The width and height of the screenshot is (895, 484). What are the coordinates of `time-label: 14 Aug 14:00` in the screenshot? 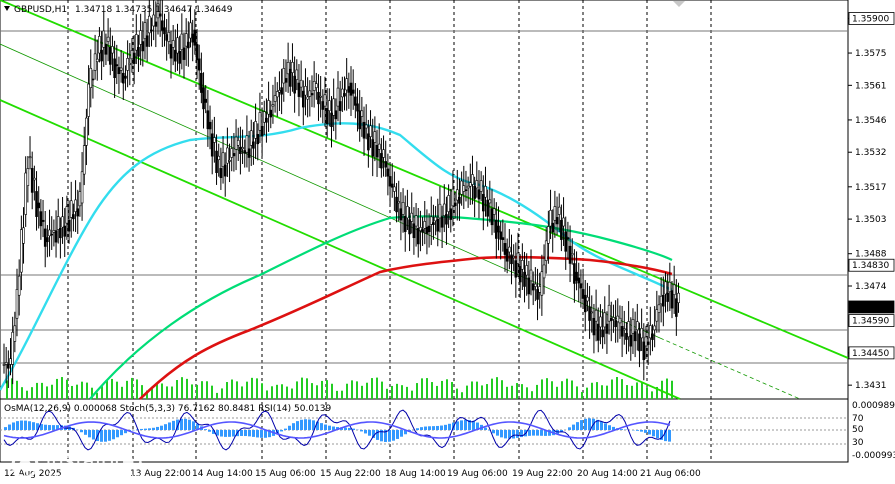 It's located at (222, 474).